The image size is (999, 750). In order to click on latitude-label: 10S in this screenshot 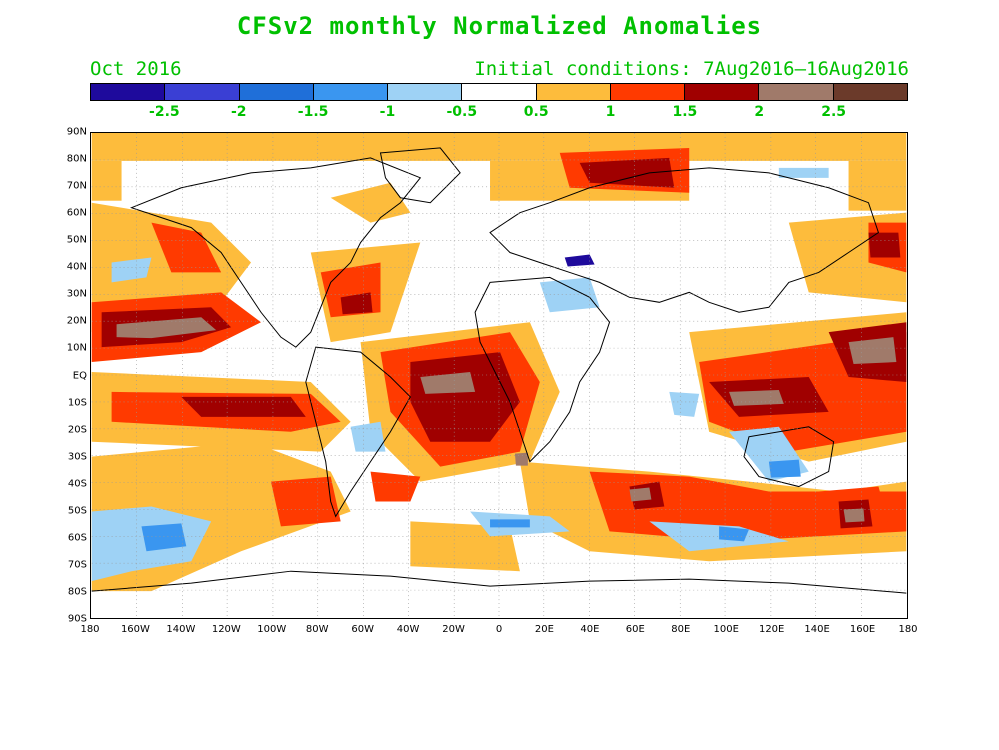, I will do `click(77, 403)`.